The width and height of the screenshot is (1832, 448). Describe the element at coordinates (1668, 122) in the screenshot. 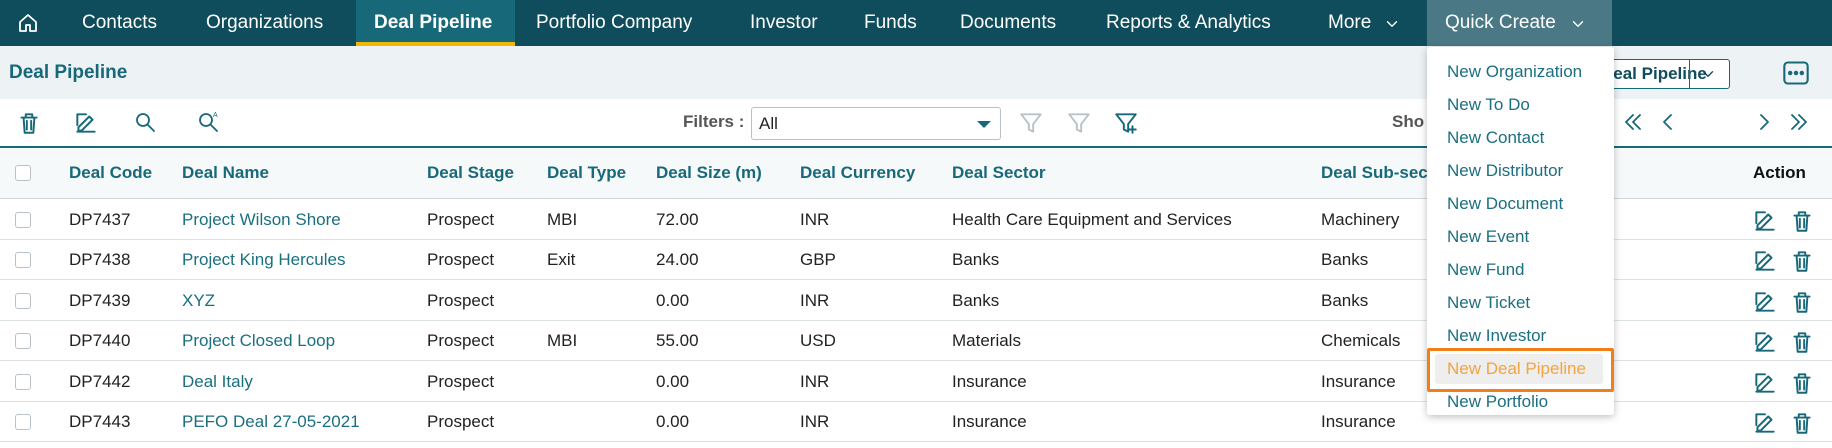

I see `prev-page` at that location.